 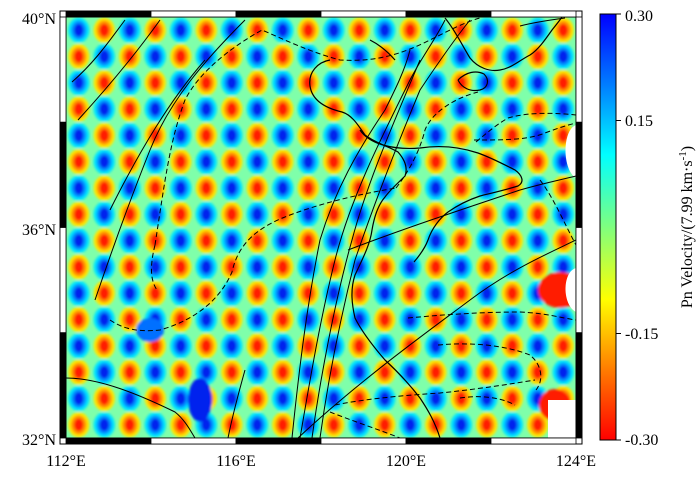 I want to click on coastline-mainland, so click(x=375, y=248).